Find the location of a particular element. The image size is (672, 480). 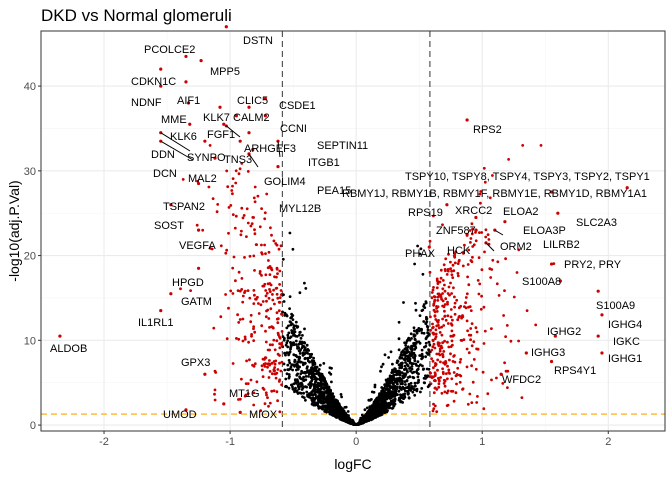

y-tick-label: 30 is located at coordinates (30, 172).